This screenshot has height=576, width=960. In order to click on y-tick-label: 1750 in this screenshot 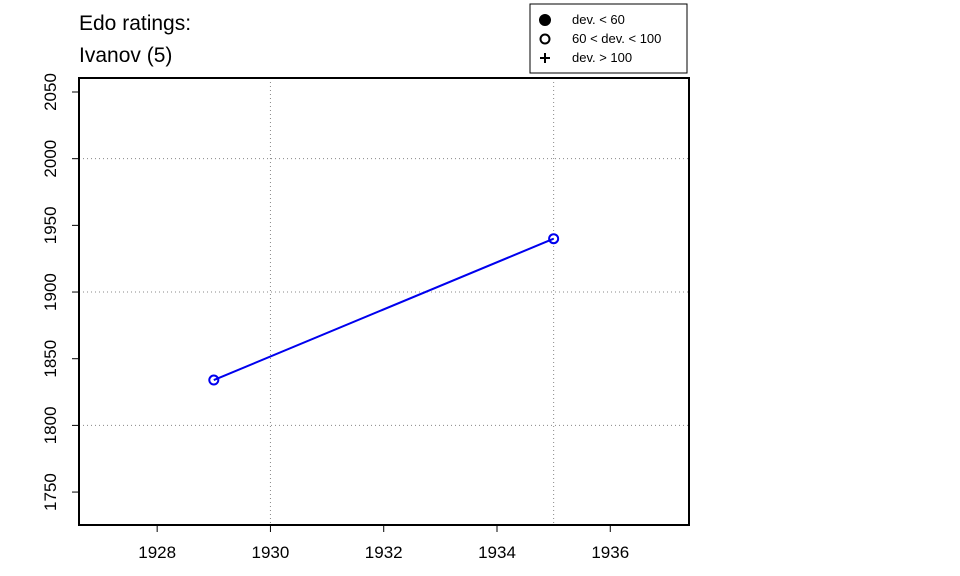, I will do `click(50, 492)`.